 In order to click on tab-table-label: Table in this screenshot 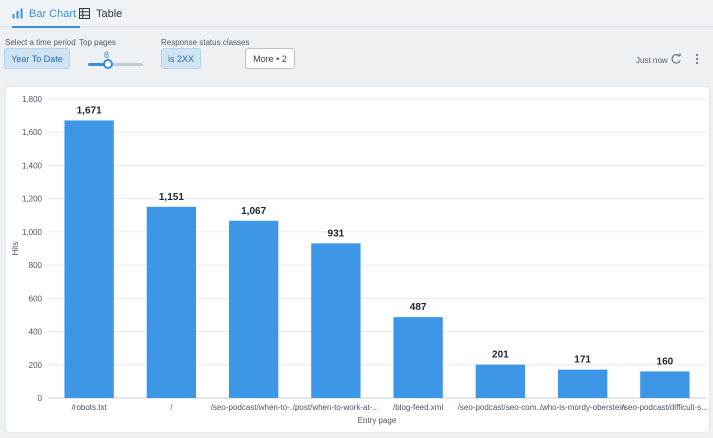, I will do `click(109, 13)`.